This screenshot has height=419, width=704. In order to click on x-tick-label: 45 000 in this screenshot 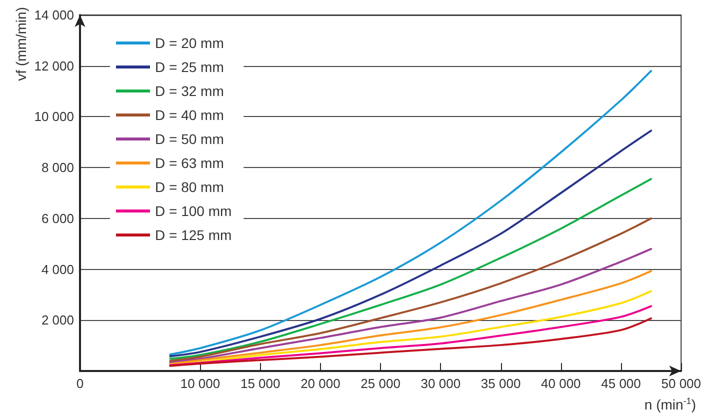, I will do `click(621, 383)`.